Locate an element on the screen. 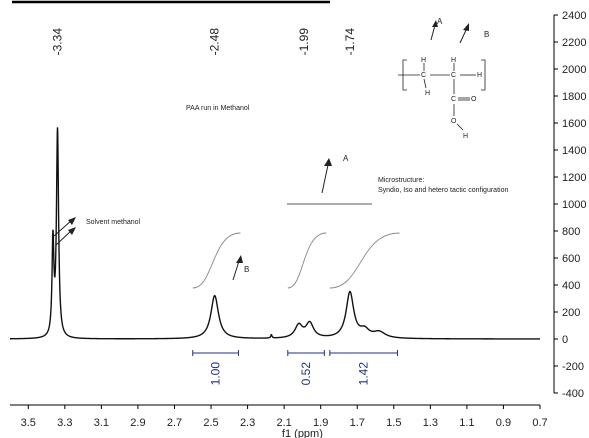  y-tick-label: 1200 is located at coordinates (574, 178).